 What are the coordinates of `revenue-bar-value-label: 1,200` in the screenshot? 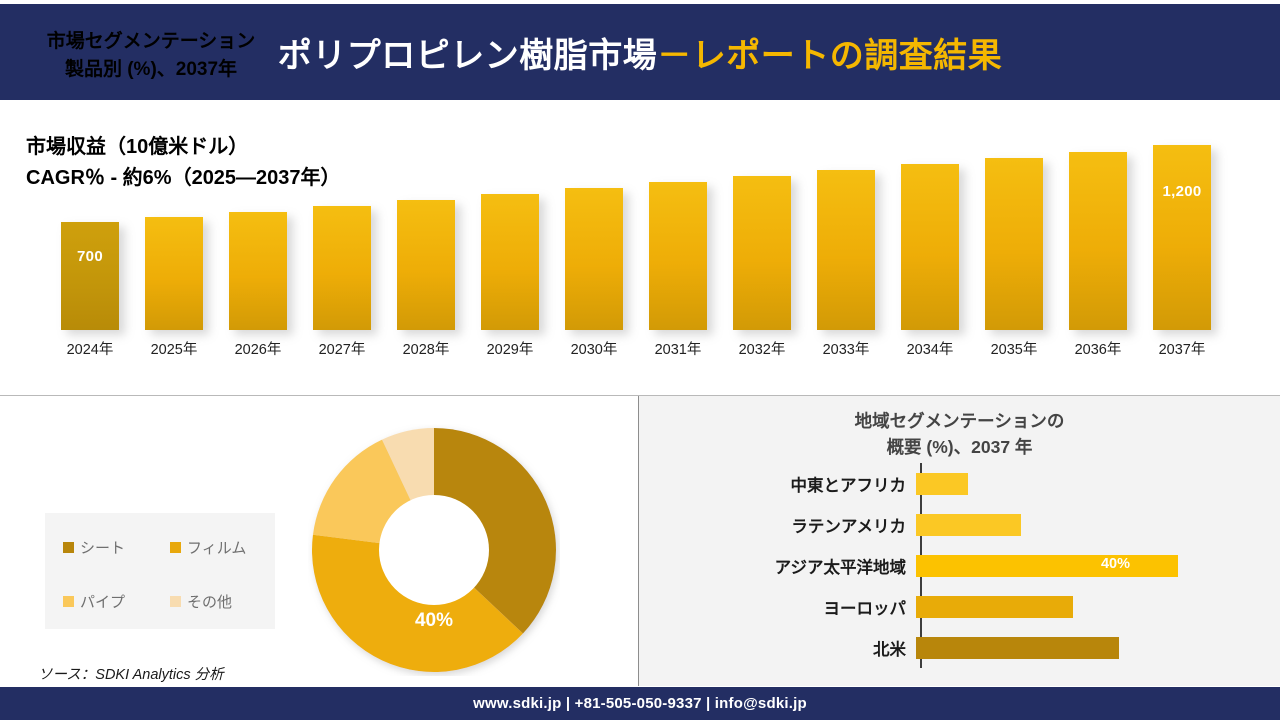 It's located at (1182, 191).